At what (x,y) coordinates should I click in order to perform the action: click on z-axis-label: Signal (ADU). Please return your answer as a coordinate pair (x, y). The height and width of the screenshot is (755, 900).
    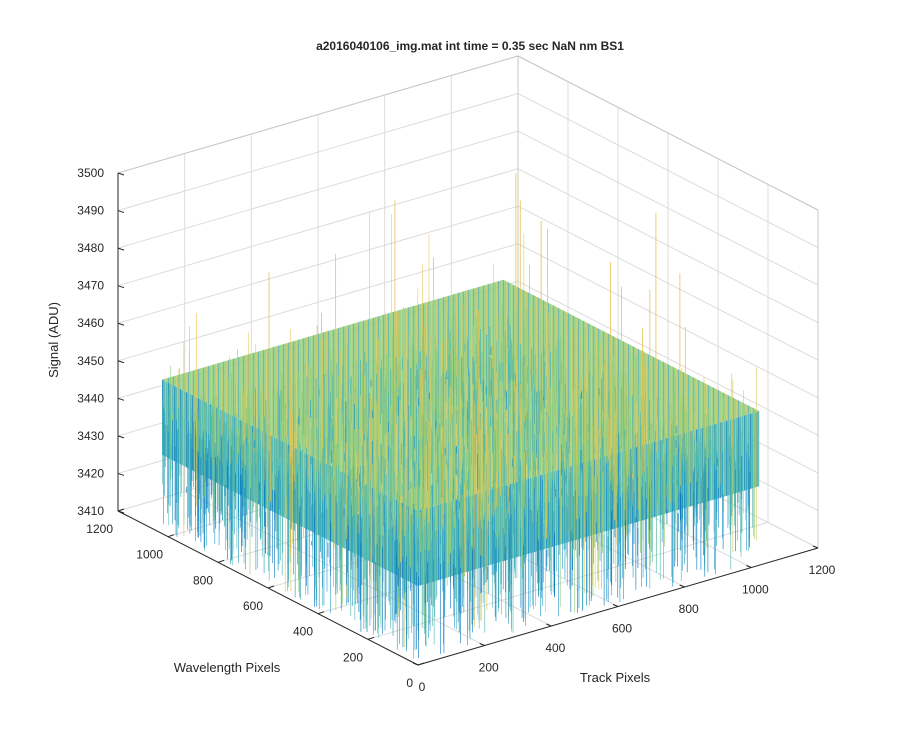
    Looking at the image, I should click on (53, 340).